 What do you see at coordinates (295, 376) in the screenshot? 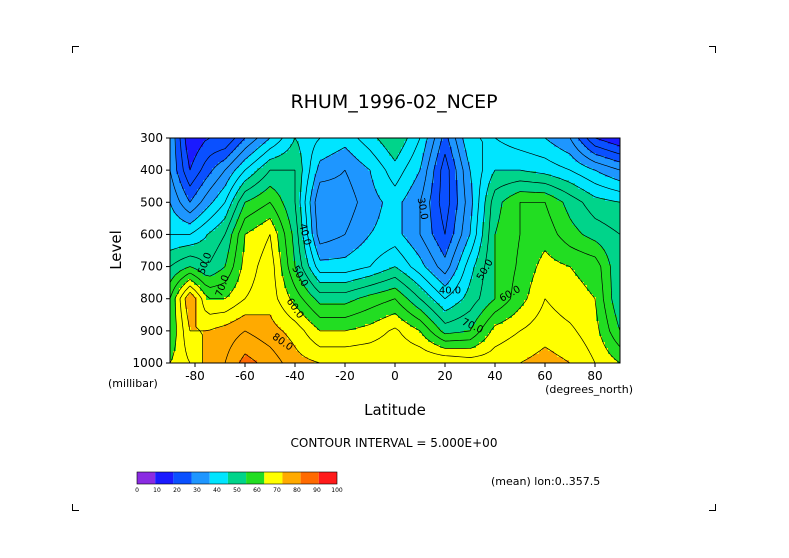
I see `x-tick-label: -40` at bounding box center [295, 376].